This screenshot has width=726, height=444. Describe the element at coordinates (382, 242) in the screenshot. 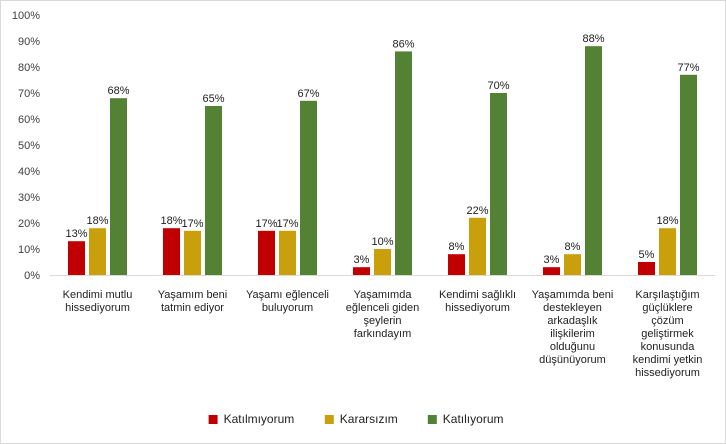

I see `data-label: 10%` at that location.